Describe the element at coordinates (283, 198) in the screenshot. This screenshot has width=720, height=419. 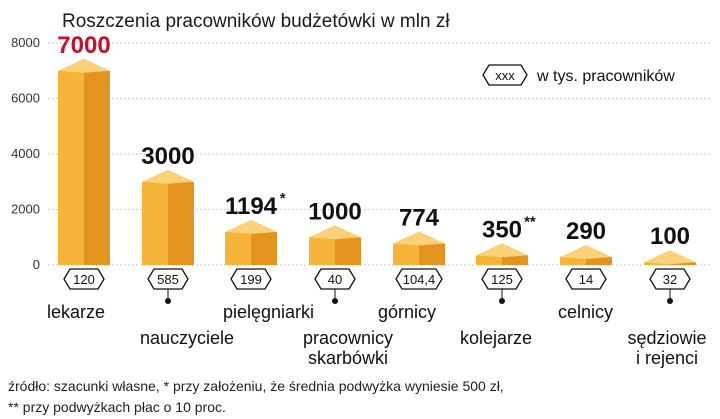
I see `bar-footnote-mark: *` at that location.